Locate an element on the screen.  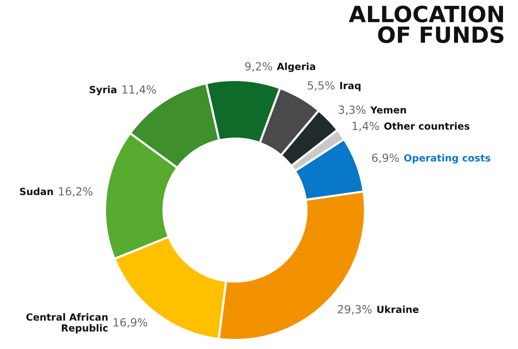
slice-label: Syria is located at coordinates (103, 91).